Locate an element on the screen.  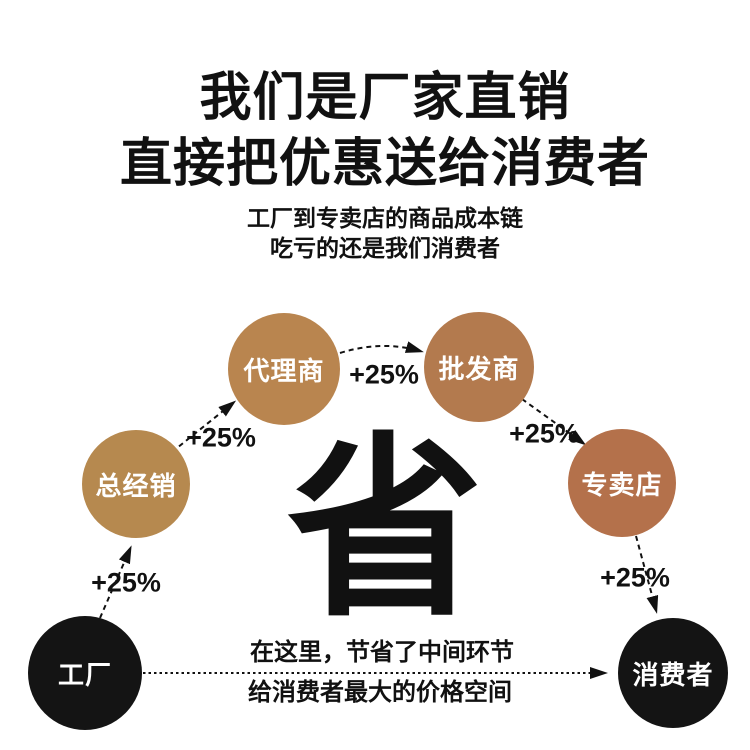
node-exclusive-store-label: 专卖店 is located at coordinates (622, 484).